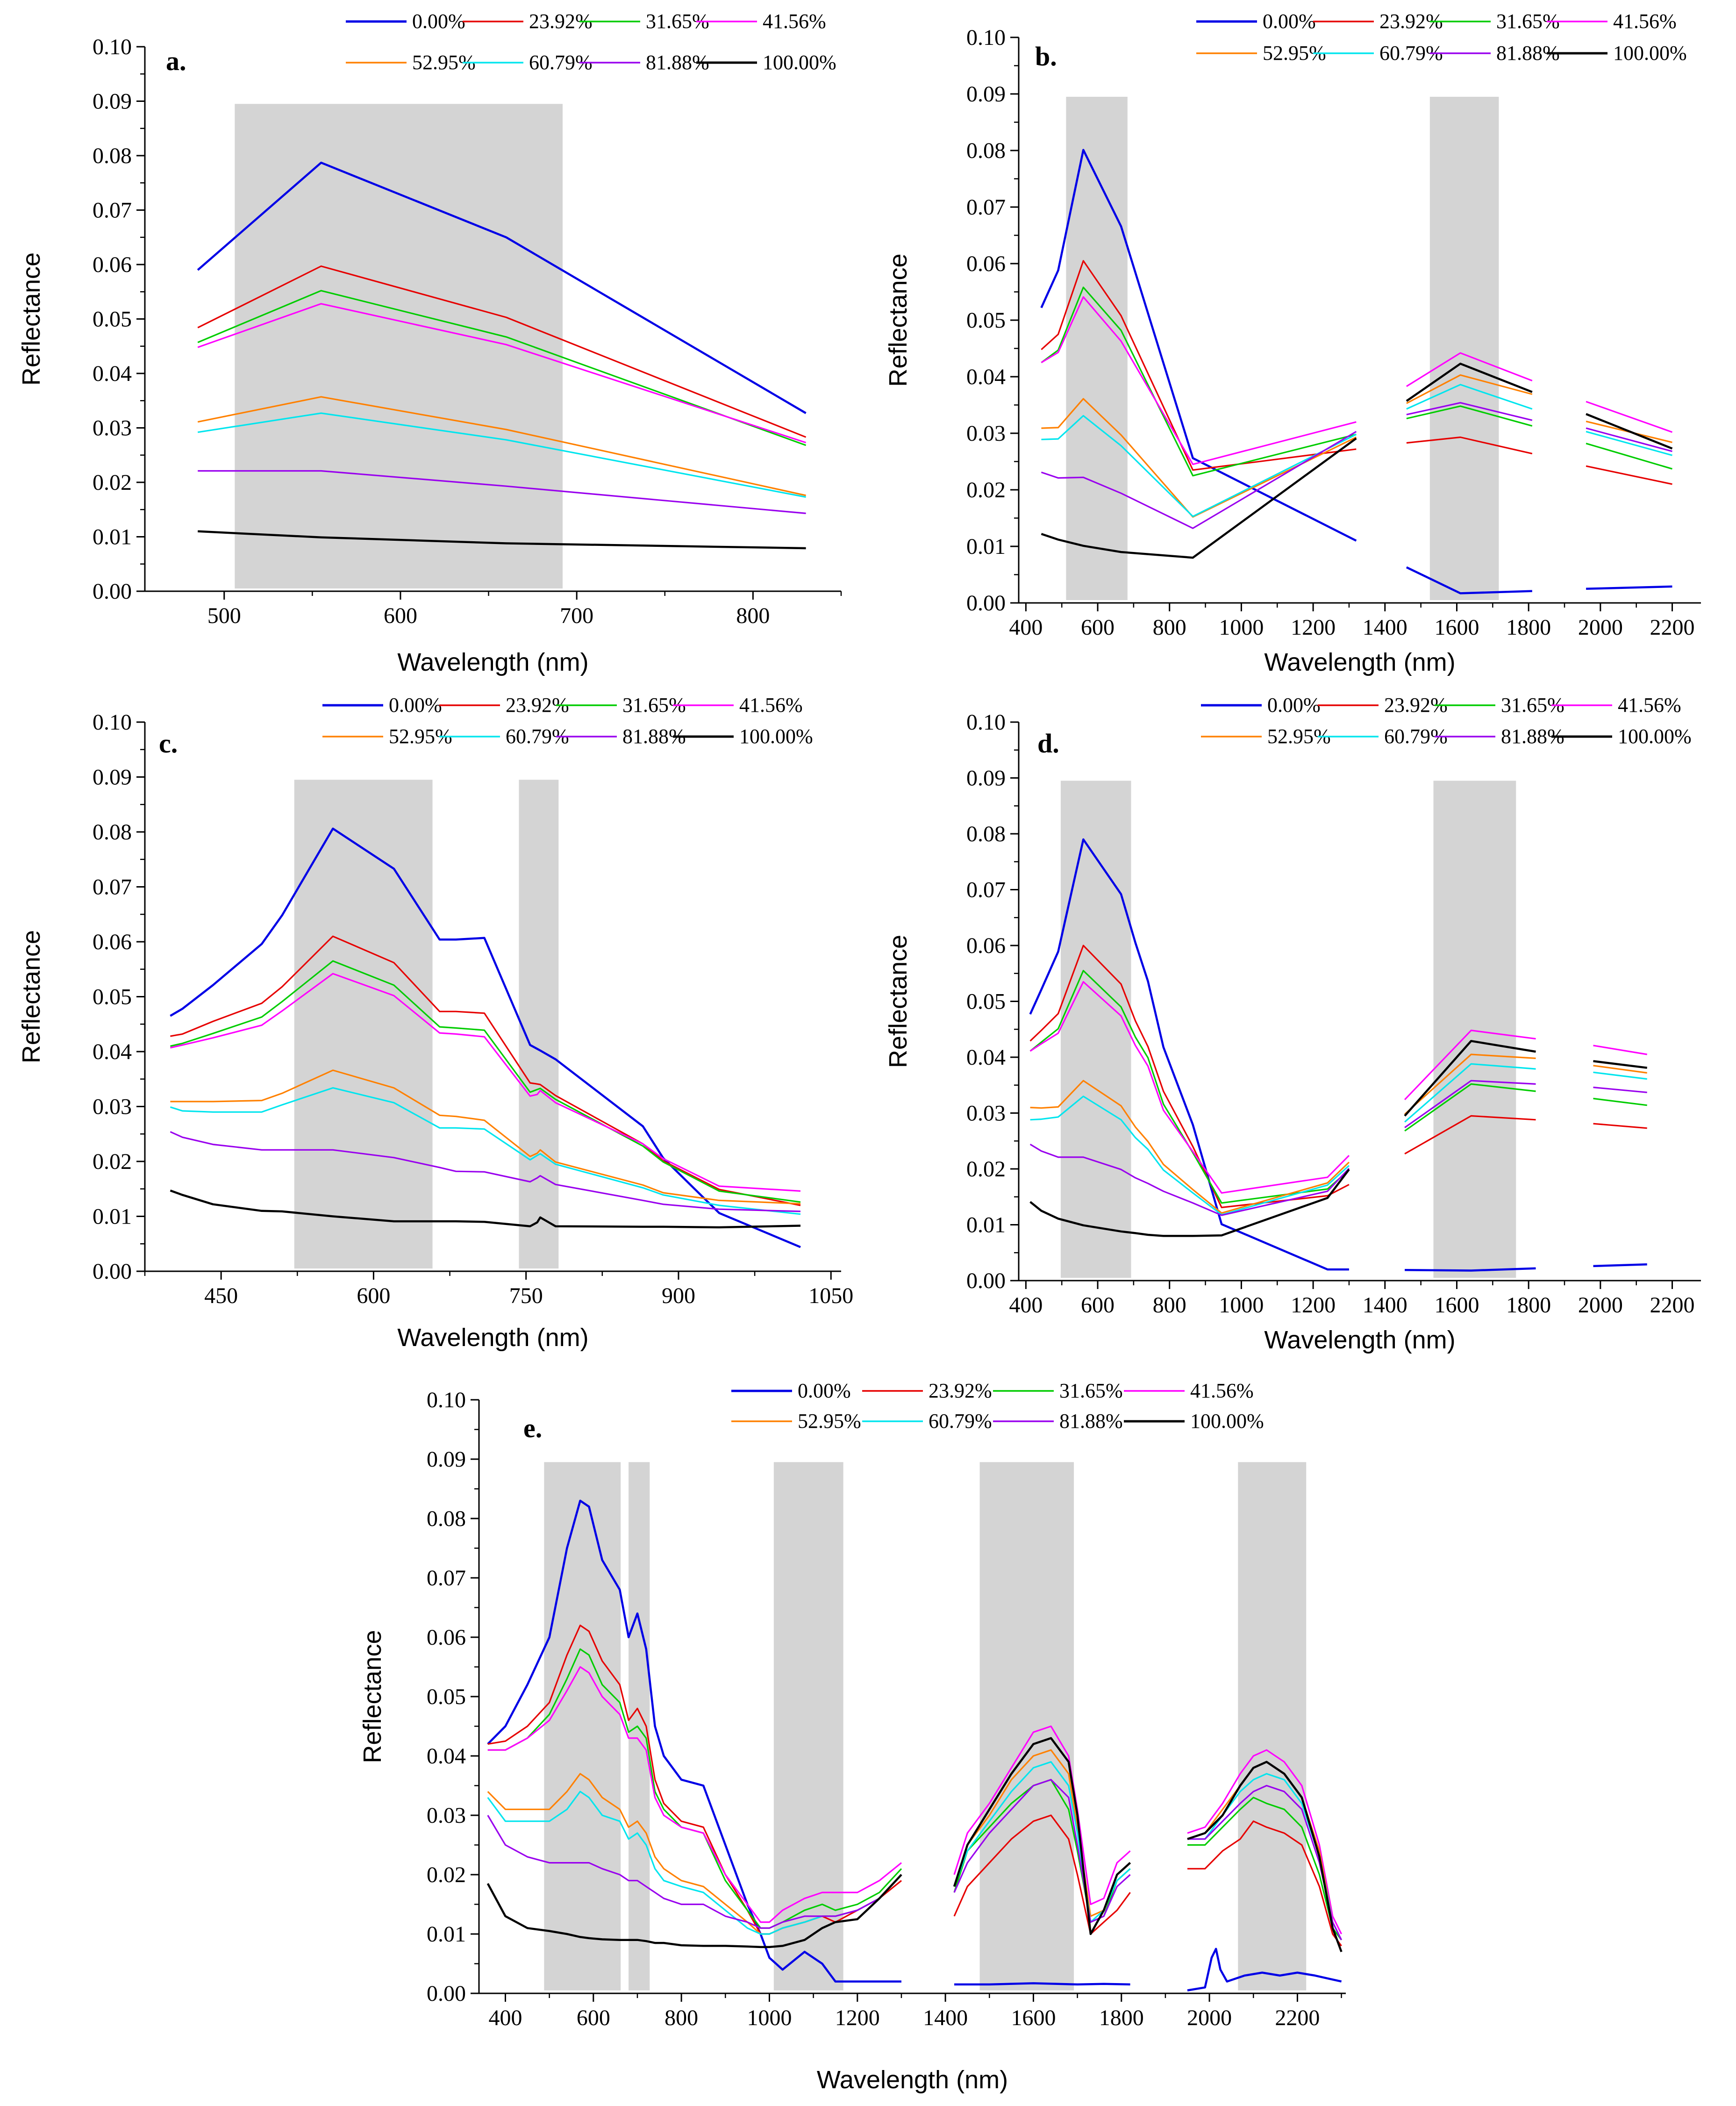 The image size is (1736, 2106). What do you see at coordinates (1048, 743) in the screenshot?
I see `panel-label: d.` at bounding box center [1048, 743].